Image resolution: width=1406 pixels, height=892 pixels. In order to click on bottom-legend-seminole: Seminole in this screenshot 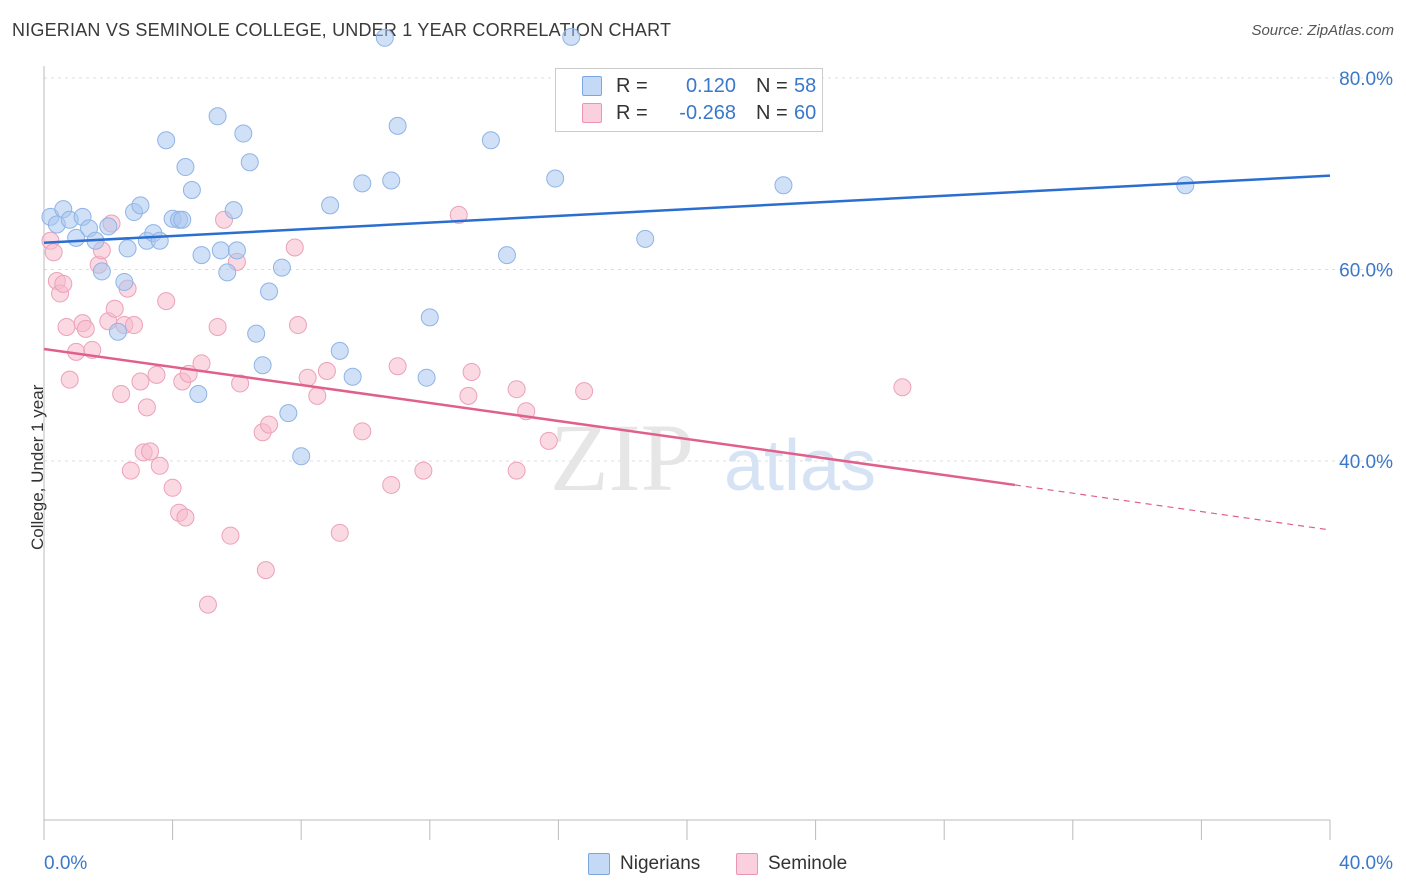, I will do `click(791, 864)`.